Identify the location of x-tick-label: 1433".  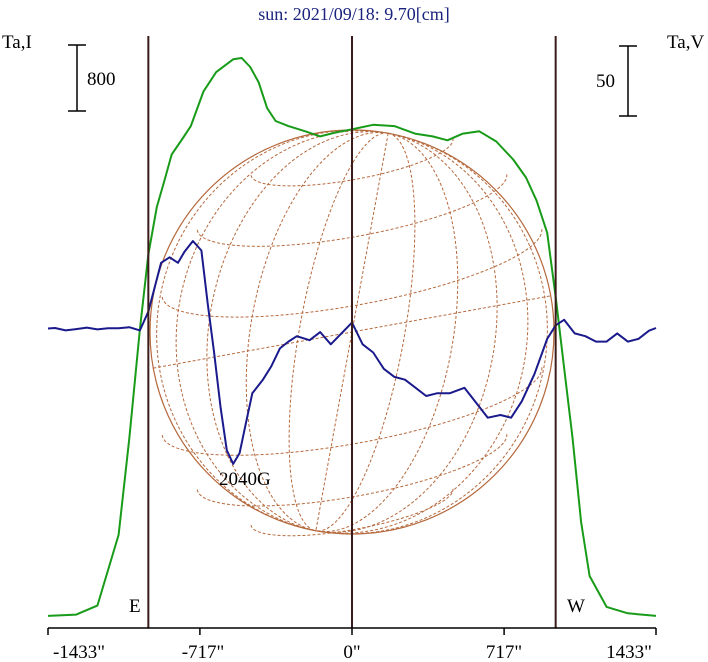
(629, 652).